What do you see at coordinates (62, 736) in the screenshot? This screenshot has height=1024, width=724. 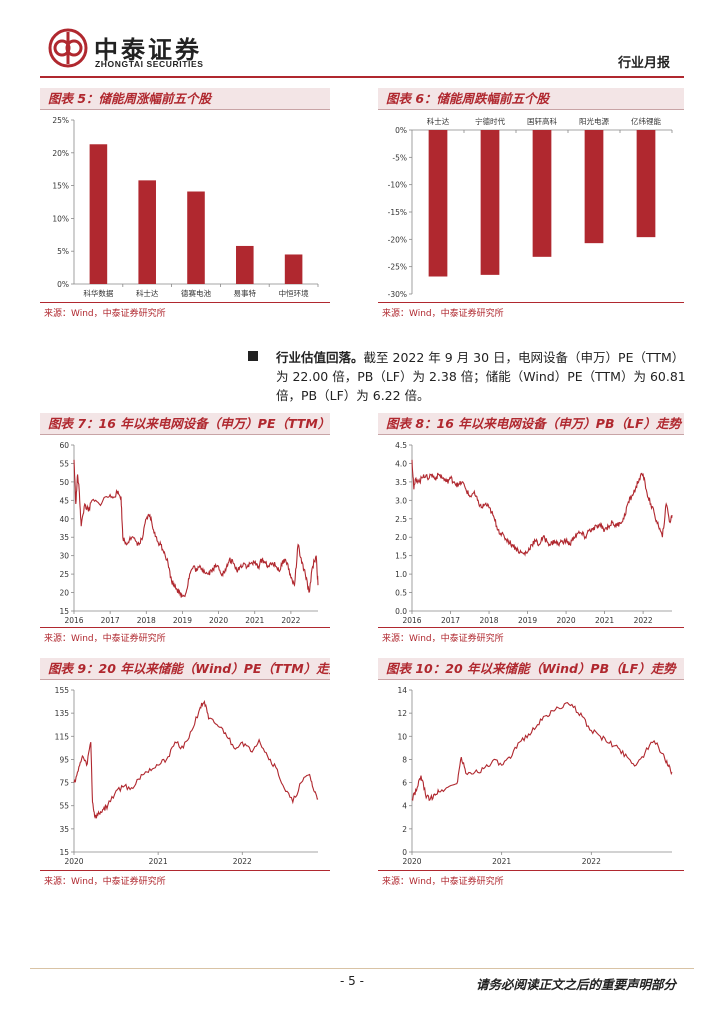 I see `y-tick-label: 115` at bounding box center [62, 736].